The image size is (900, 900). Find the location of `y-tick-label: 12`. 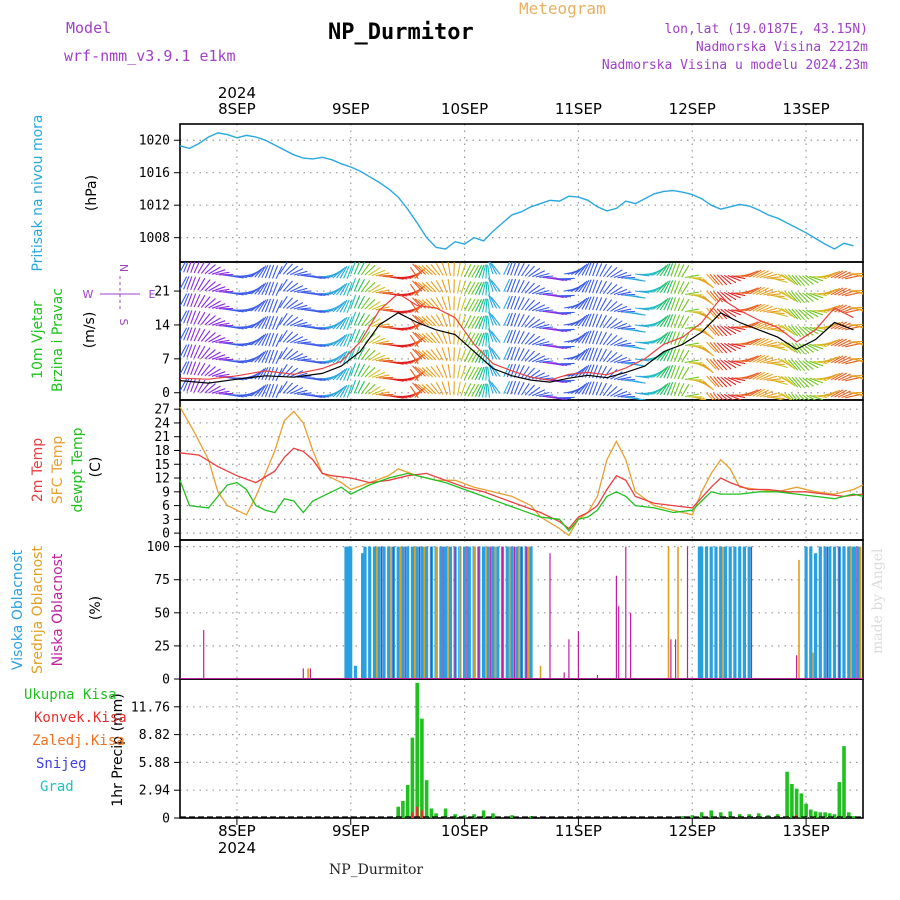

y-tick-label: 12 is located at coordinates (162, 479).